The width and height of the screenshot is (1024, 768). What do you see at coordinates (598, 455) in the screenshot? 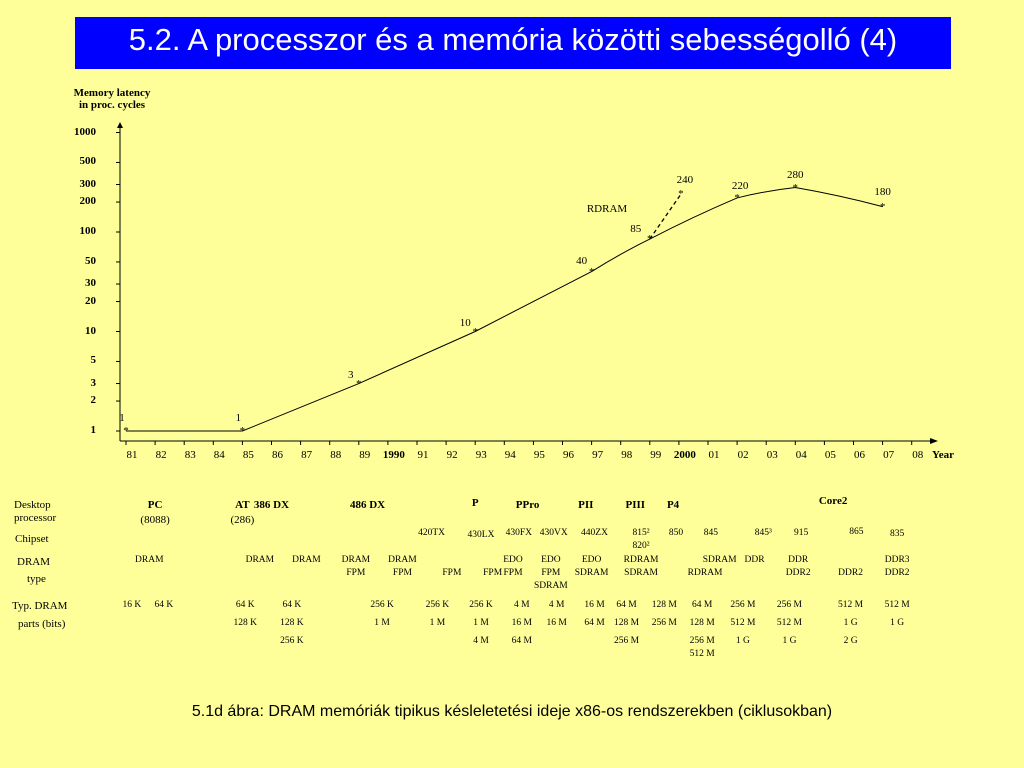
I see `x-tick-label: 97` at bounding box center [598, 455].